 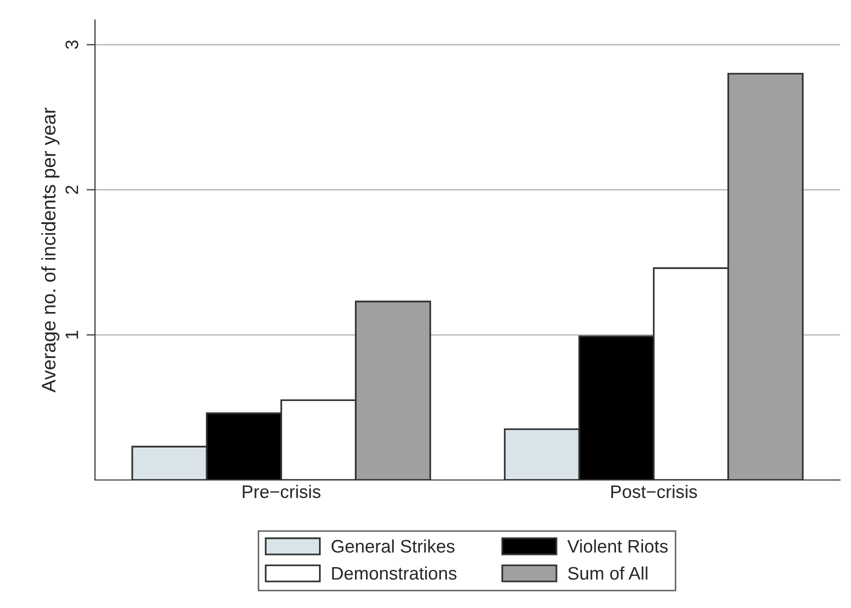 I want to click on y-tick-label: 3, so click(x=71, y=44).